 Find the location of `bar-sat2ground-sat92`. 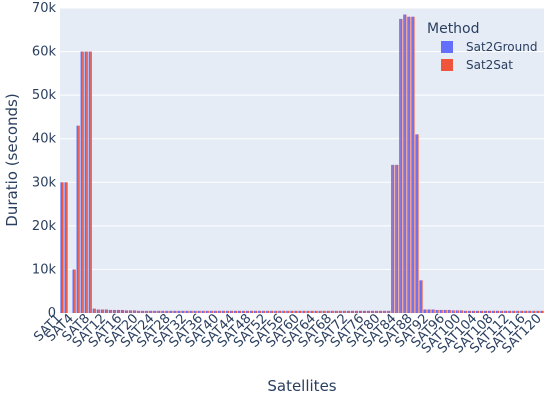

bar-sat2ground-sat92 is located at coordinates (428, 311).